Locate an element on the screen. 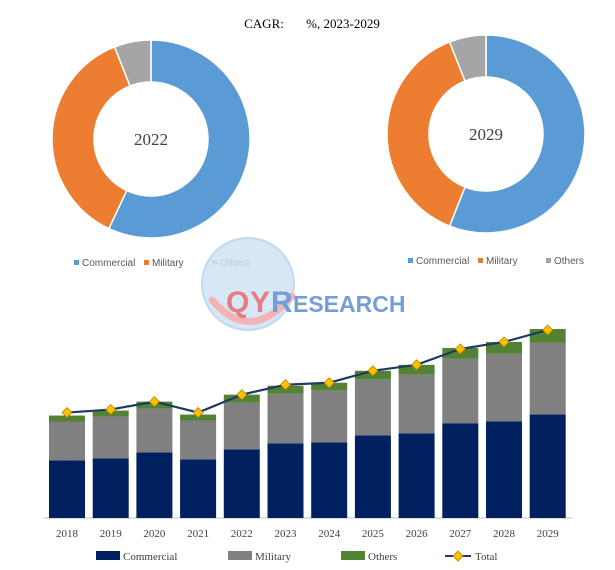 The height and width of the screenshot is (570, 615). watermark-brand-rest: ESEARCH is located at coordinates (349, 304).